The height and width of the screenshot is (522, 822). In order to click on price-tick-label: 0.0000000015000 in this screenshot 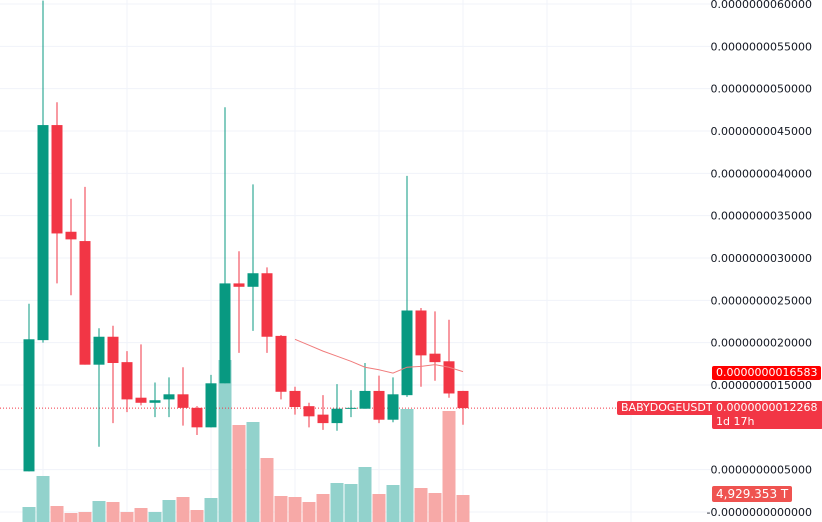, I will do `click(761, 385)`.